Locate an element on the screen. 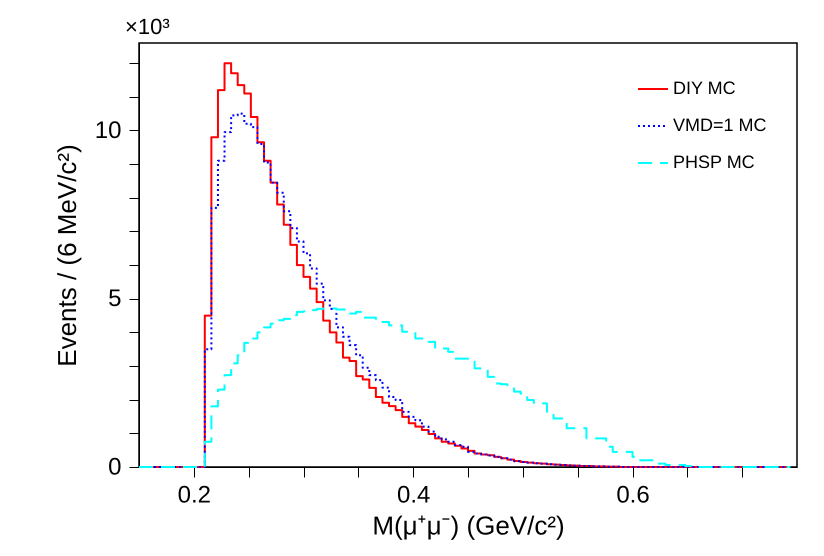 The image size is (824, 556). y-tick-label: 0 is located at coordinates (115, 467).